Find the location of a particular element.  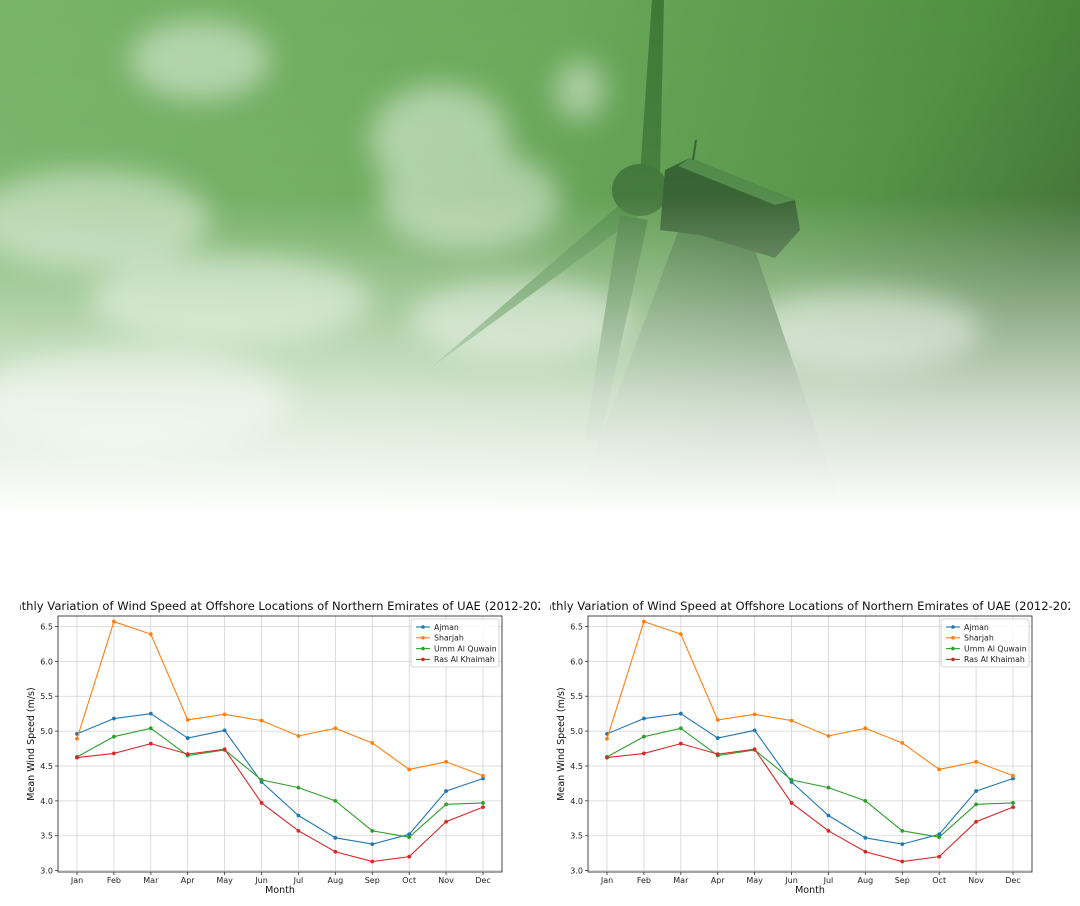

x-axis-label: Month is located at coordinates (810, 890).